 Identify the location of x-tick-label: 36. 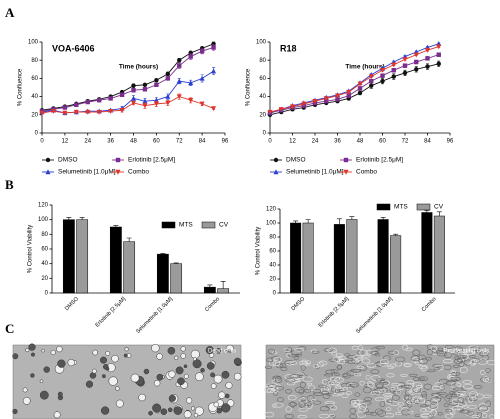
(110, 142).